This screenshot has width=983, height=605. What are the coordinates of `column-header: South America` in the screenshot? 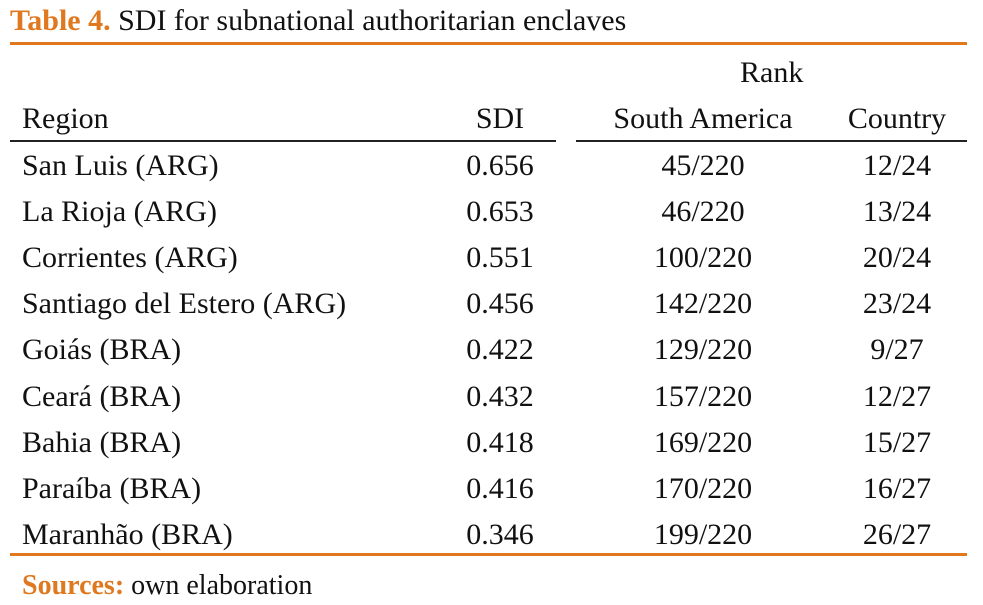 It's located at (703, 118).